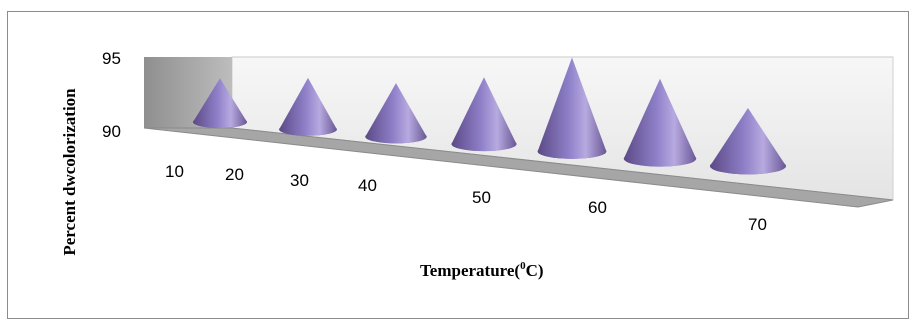  Describe the element at coordinates (174, 171) in the screenshot. I see `x-tick-label: 10` at that location.